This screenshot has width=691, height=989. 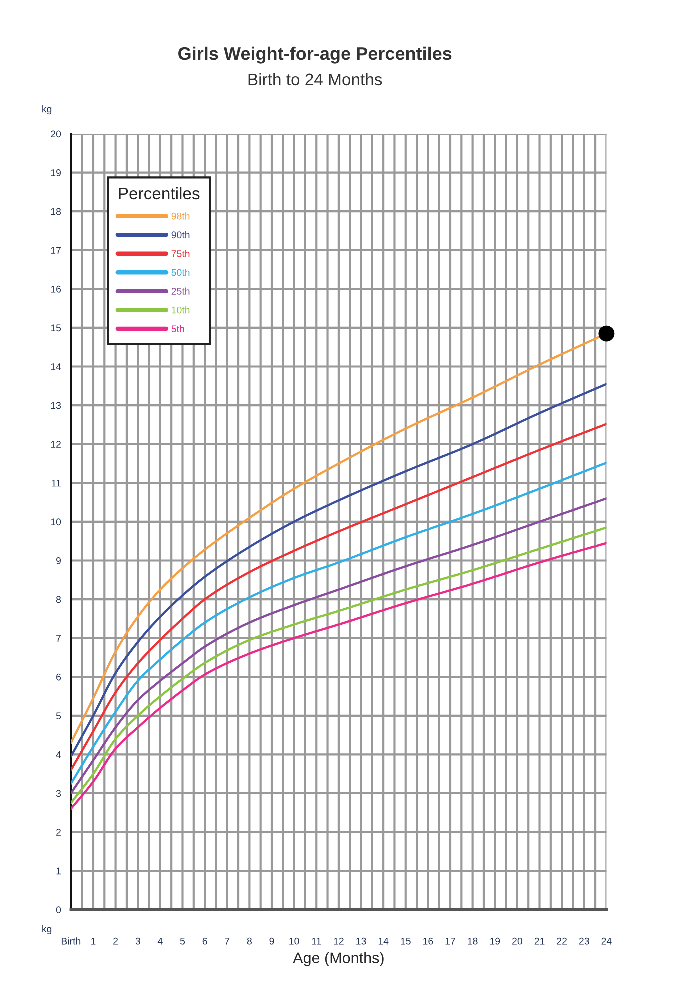 I want to click on x-tick-label: 22, so click(x=562, y=941).